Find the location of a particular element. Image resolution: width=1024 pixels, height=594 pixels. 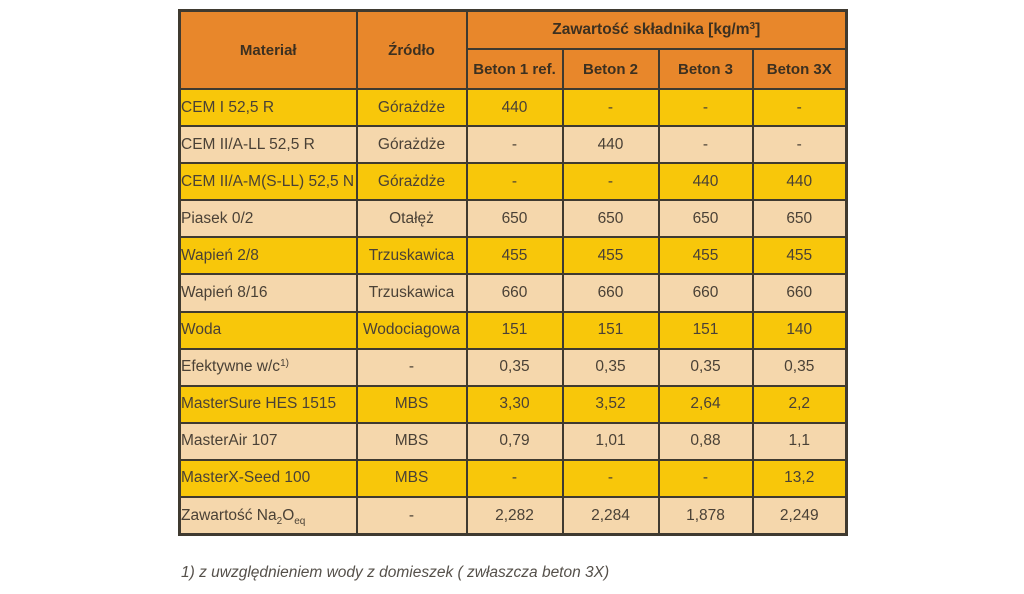

table-row: Wapień 2/8 Trzuskawica 455 455 455 455 is located at coordinates (513, 256).